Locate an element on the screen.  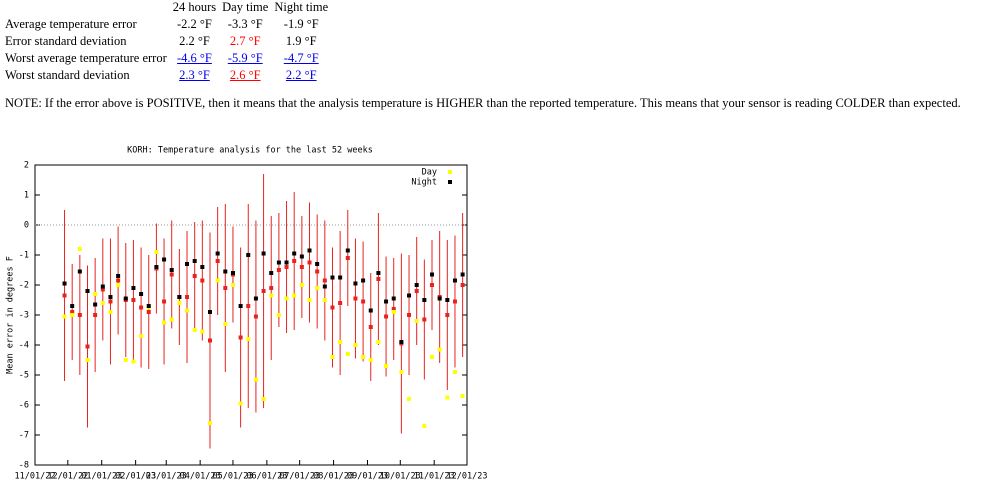
cell-link: 2.3 °F is located at coordinates (194, 75).